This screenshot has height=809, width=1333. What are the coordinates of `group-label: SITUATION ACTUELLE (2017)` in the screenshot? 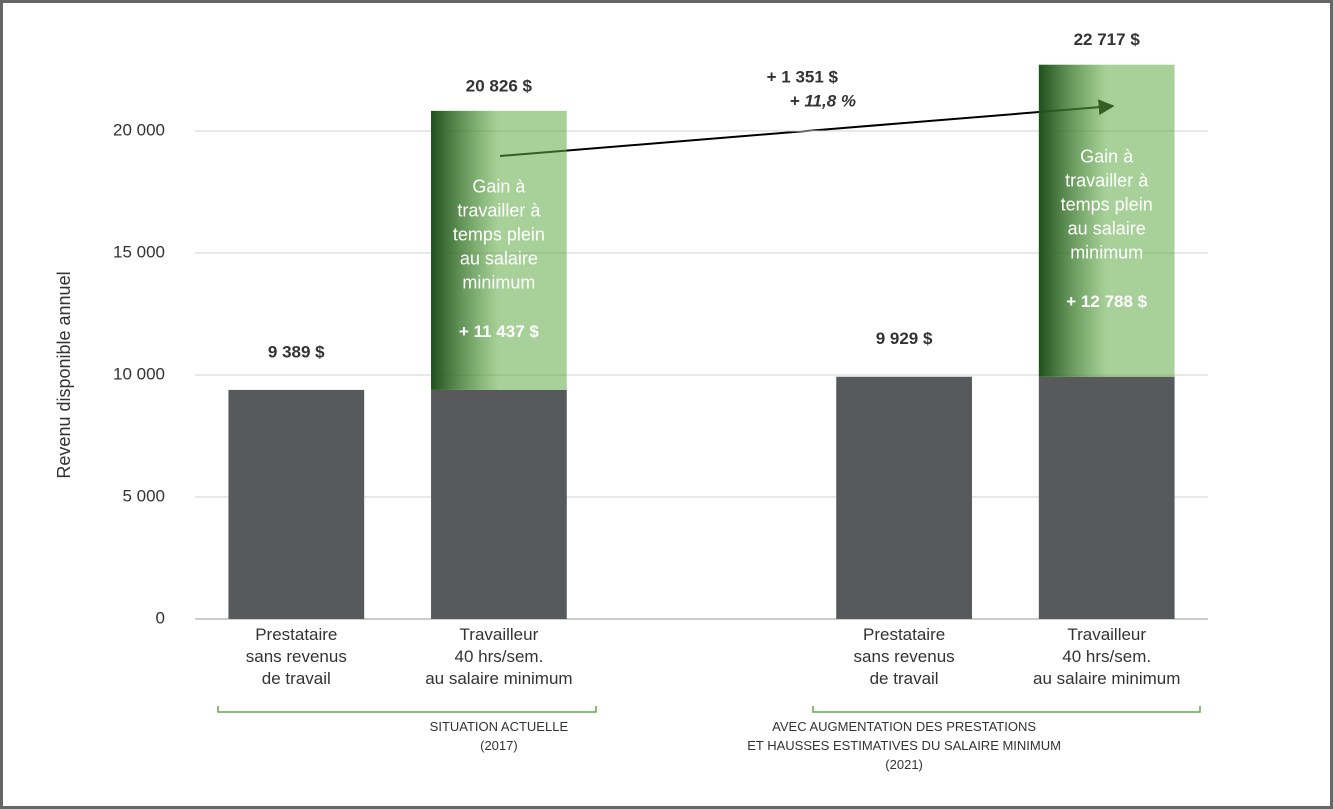 It's located at (499, 736).